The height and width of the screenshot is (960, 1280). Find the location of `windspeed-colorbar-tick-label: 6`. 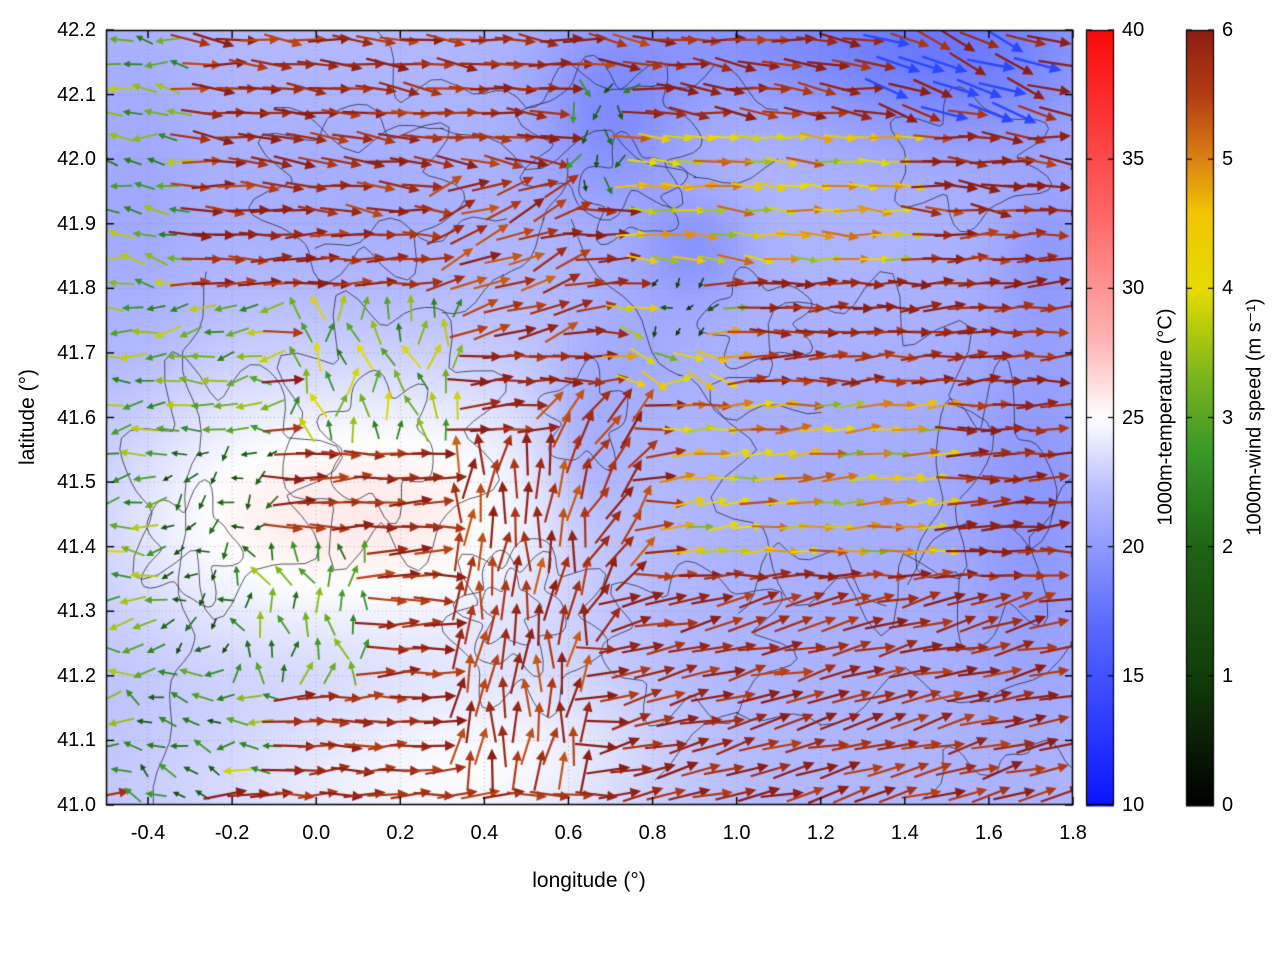

windspeed-colorbar-tick-label: 6 is located at coordinates (1228, 30).